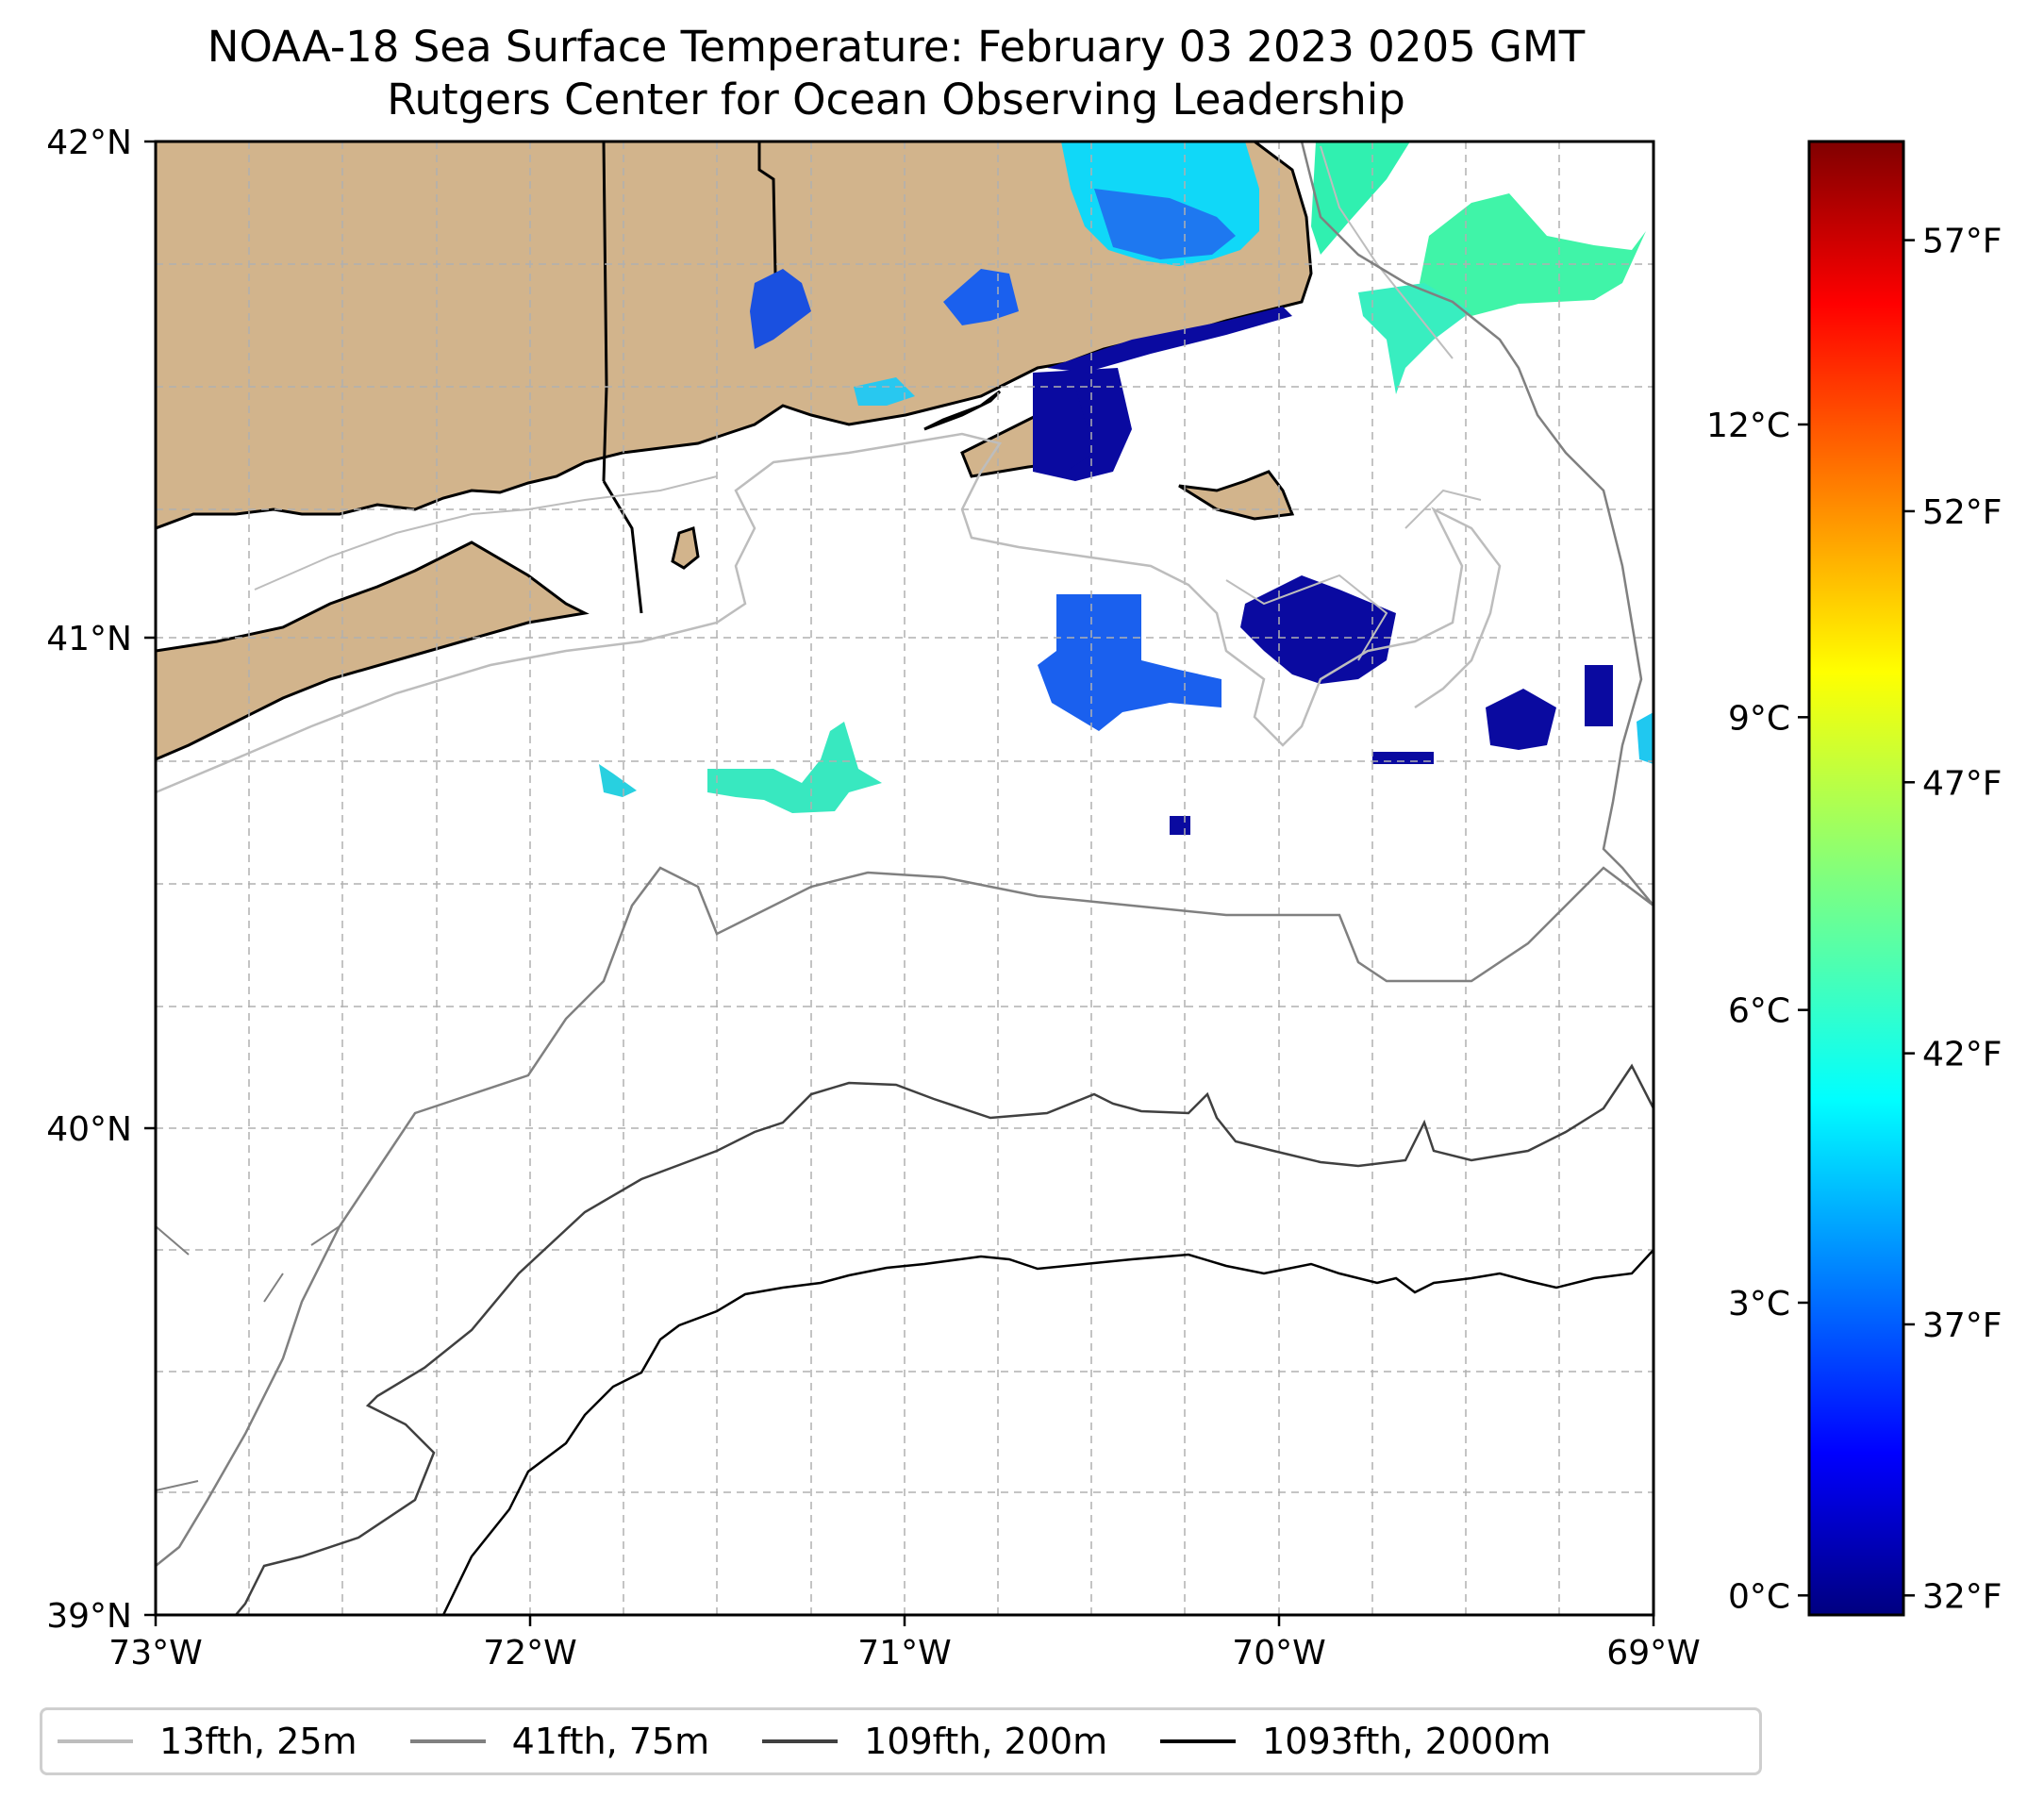 Image resolution: width=2044 pixels, height=1797 pixels. Describe the element at coordinates (155, 1653) in the screenshot. I see `x-tick-label: 73°W` at that location.